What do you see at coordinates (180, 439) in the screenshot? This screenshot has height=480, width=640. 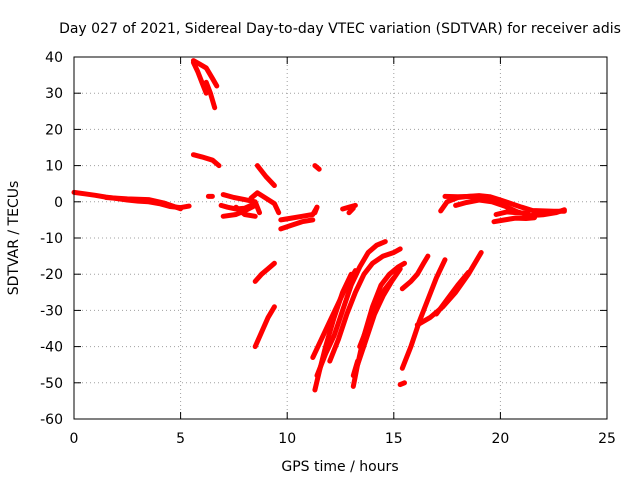 I see `x-tick-label: 5` at bounding box center [180, 439].